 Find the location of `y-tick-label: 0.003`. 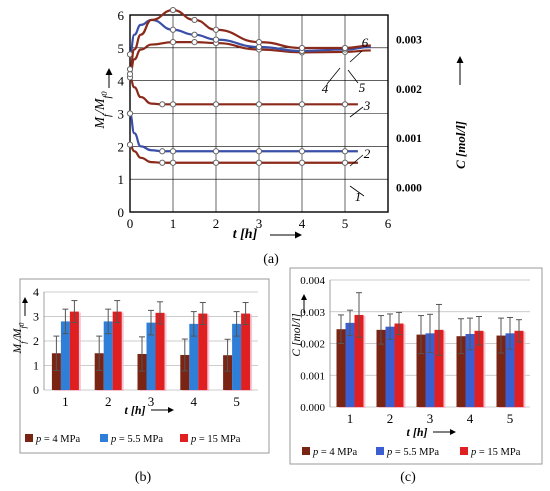

y-tick-label: 0.003 is located at coordinates (312, 313).